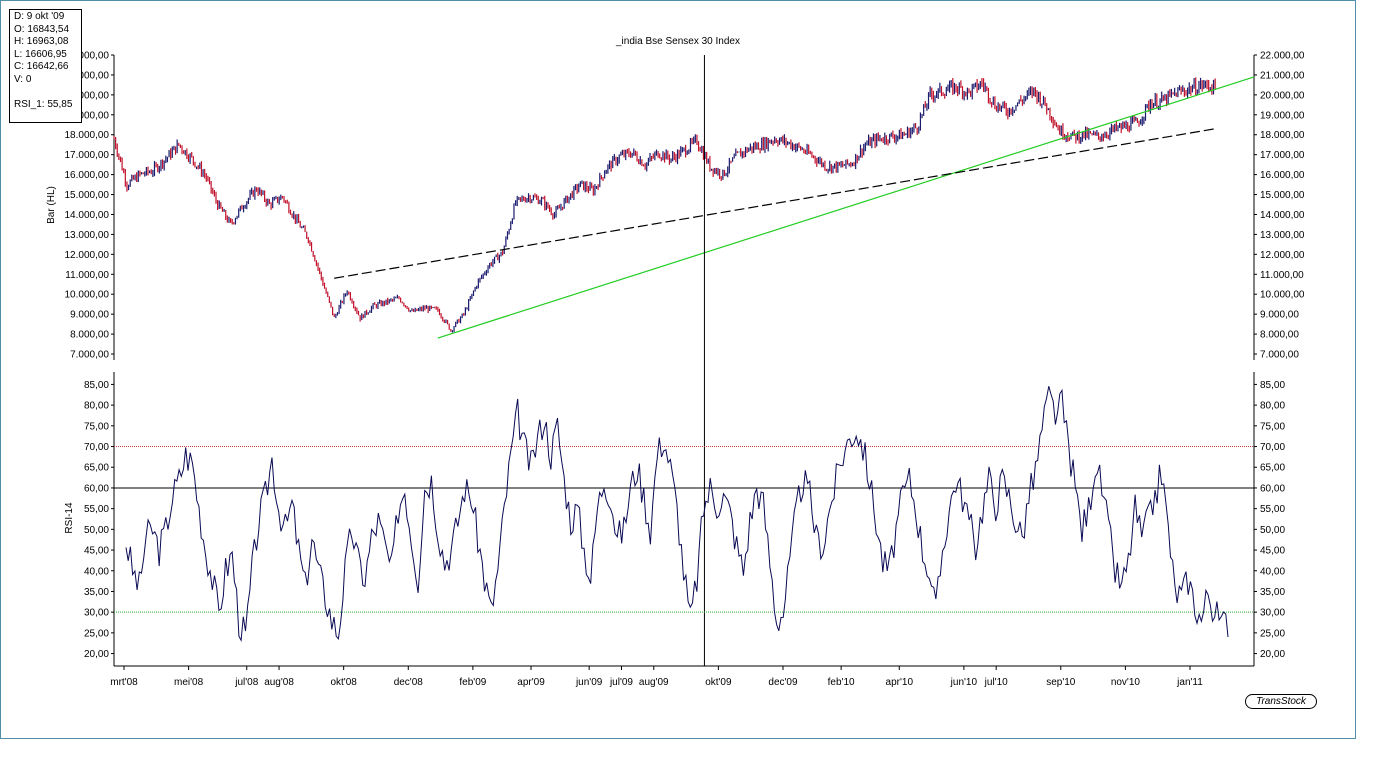 The image size is (1378, 761). Describe the element at coordinates (1272, 406) in the screenshot. I see `rsi-tick-label-right: 80,00` at that location.